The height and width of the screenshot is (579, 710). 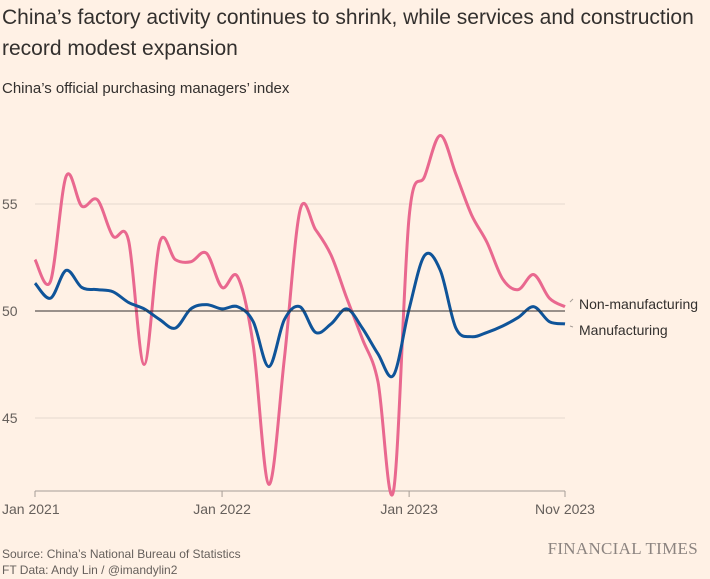 I want to click on ft-logo: FINANCIAL TIMES, so click(x=622, y=548).